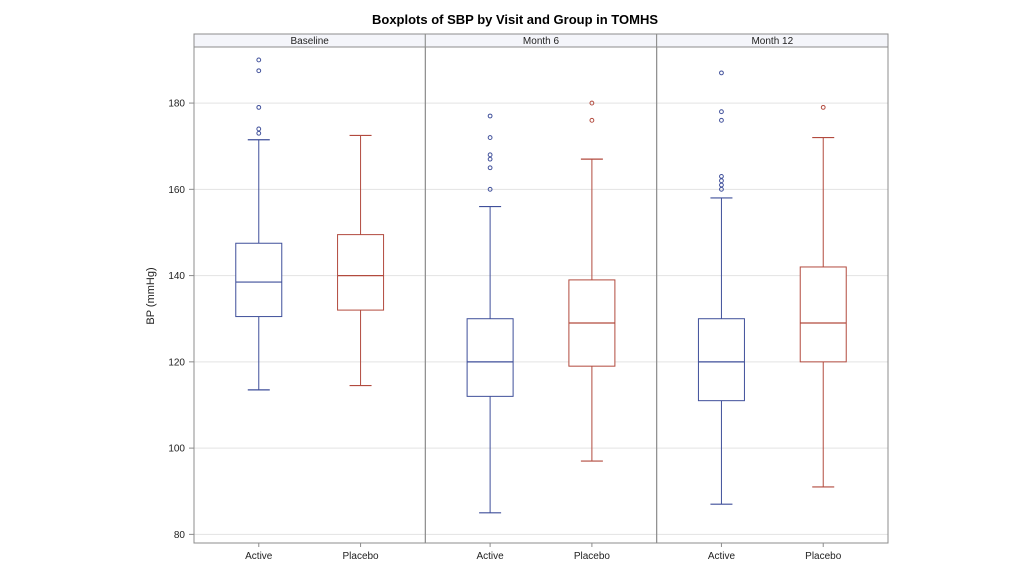 This screenshot has width=1024, height=576. I want to click on y-tick-label: 80, so click(180, 535).